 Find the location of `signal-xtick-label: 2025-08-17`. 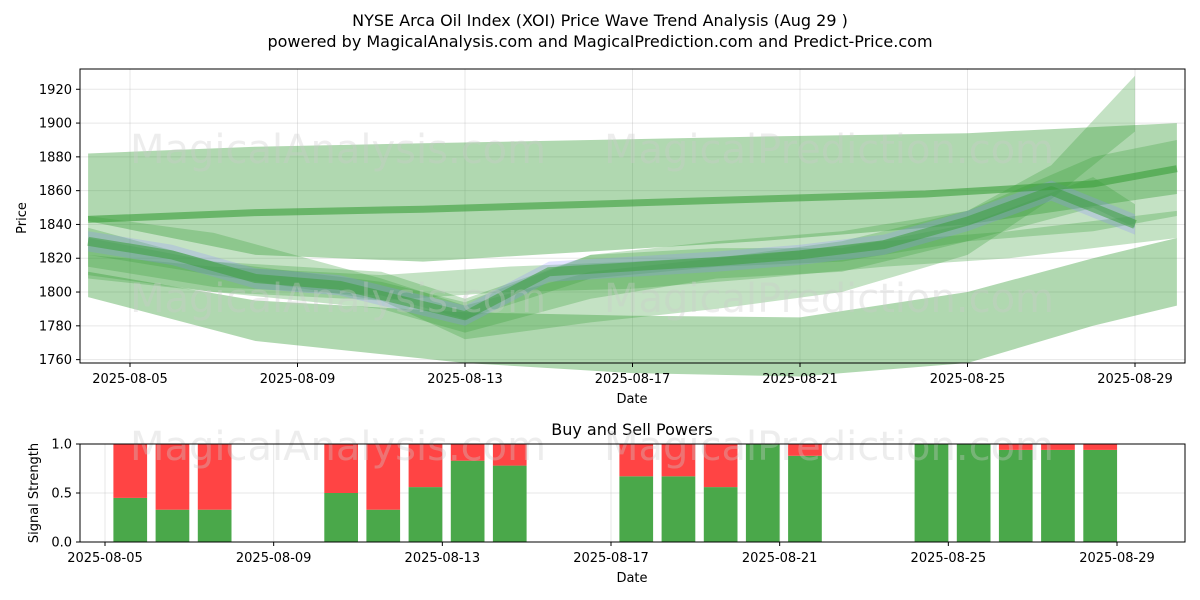

signal-xtick-label: 2025-08-17 is located at coordinates (611, 558).